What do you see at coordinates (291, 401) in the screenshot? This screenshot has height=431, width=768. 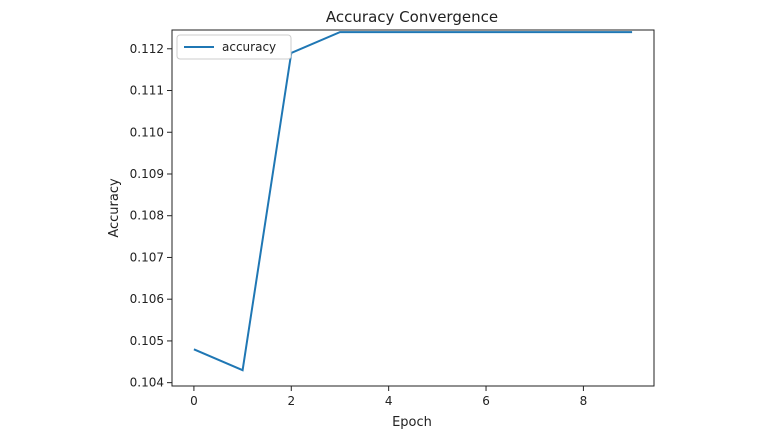 I see `x-tick-label: 2` at bounding box center [291, 401].